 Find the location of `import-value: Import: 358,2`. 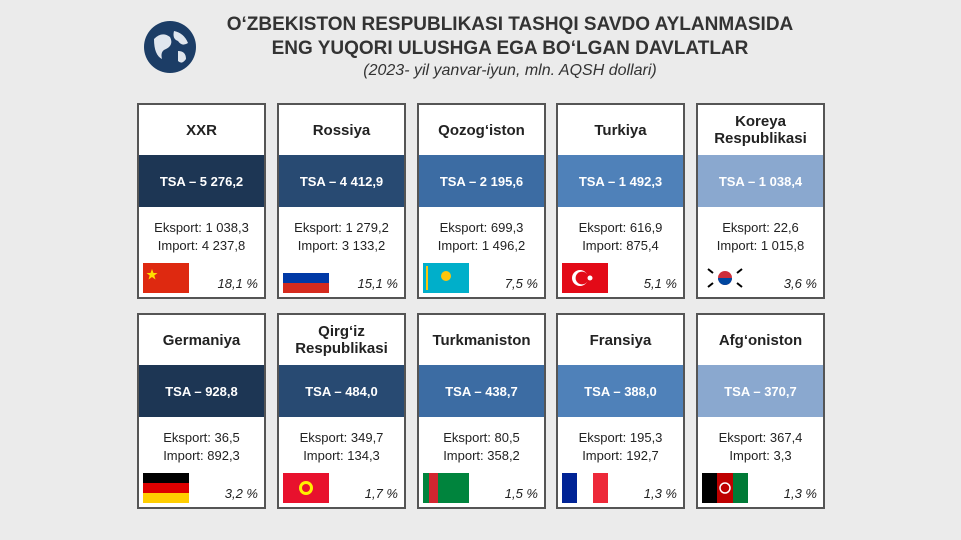

import-value: Import: 358,2 is located at coordinates (481, 455).